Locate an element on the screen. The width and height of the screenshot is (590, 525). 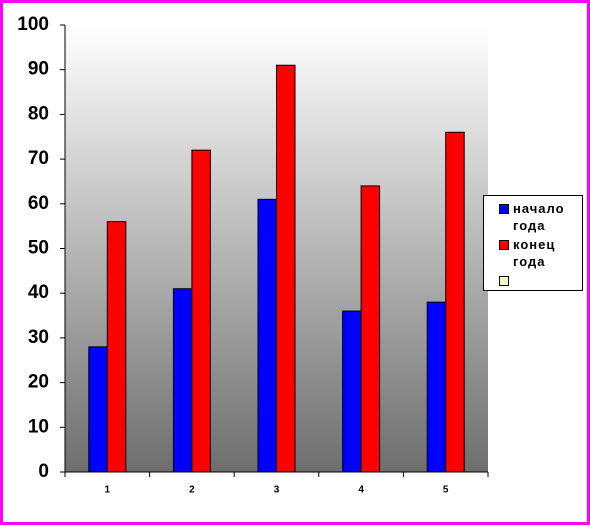
y-tick-label: 40 is located at coordinates (38, 292).